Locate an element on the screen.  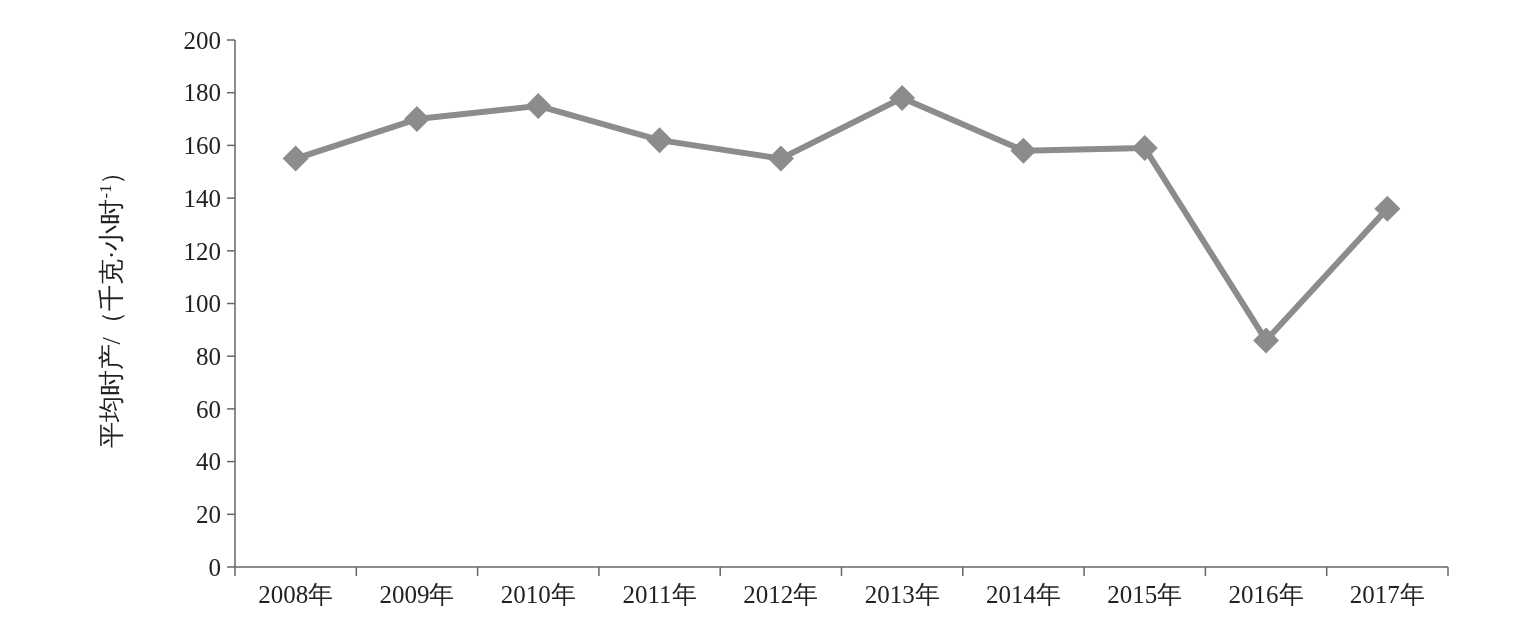
x-tick-label: 2016年 is located at coordinates (1266, 594).